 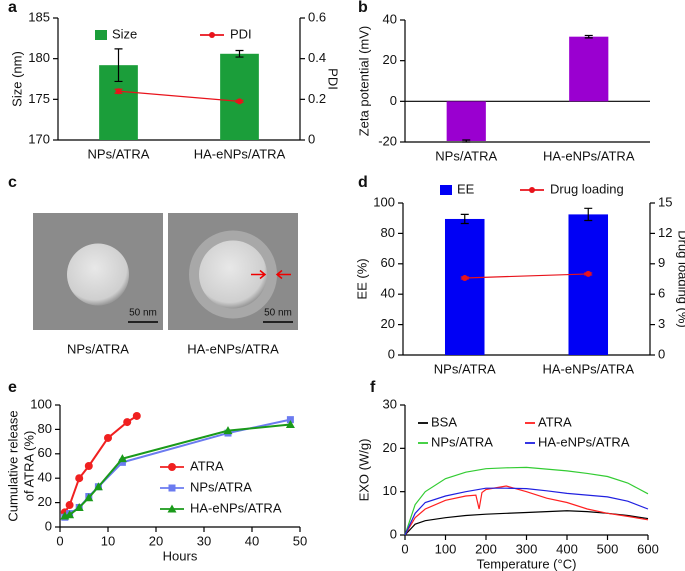 What do you see at coordinates (665, 201) in the screenshot?
I see `y2-tick-label: 15` at bounding box center [665, 201].